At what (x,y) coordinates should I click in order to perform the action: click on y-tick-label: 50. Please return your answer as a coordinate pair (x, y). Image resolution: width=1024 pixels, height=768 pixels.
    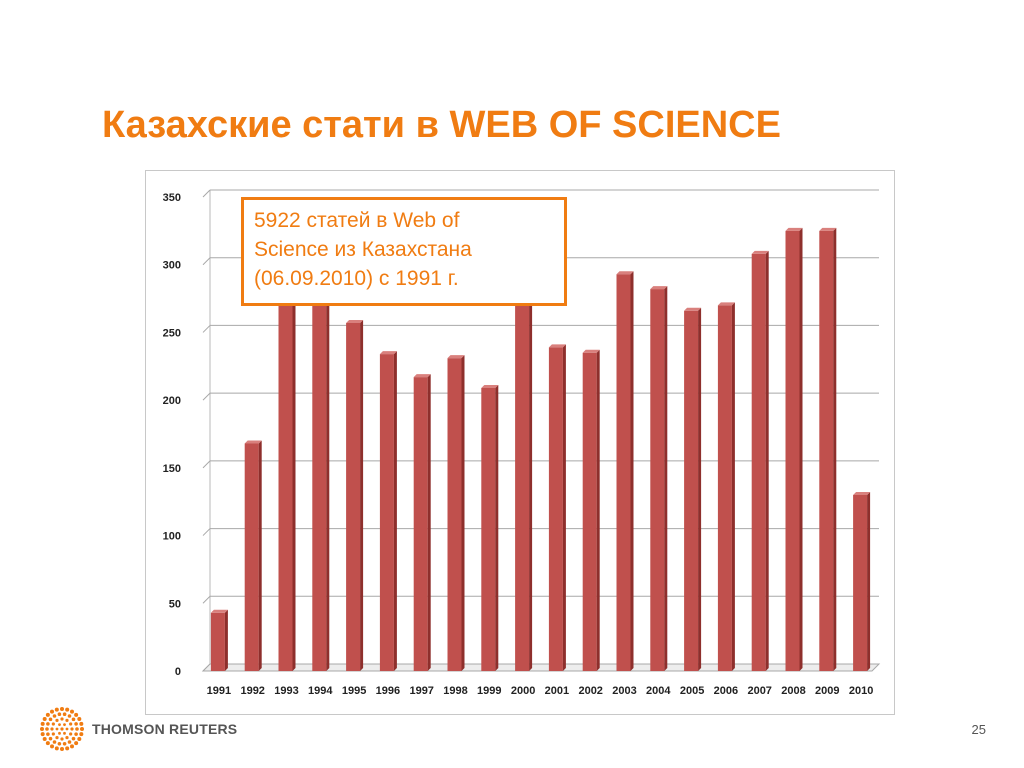
    Looking at the image, I should click on (175, 604).